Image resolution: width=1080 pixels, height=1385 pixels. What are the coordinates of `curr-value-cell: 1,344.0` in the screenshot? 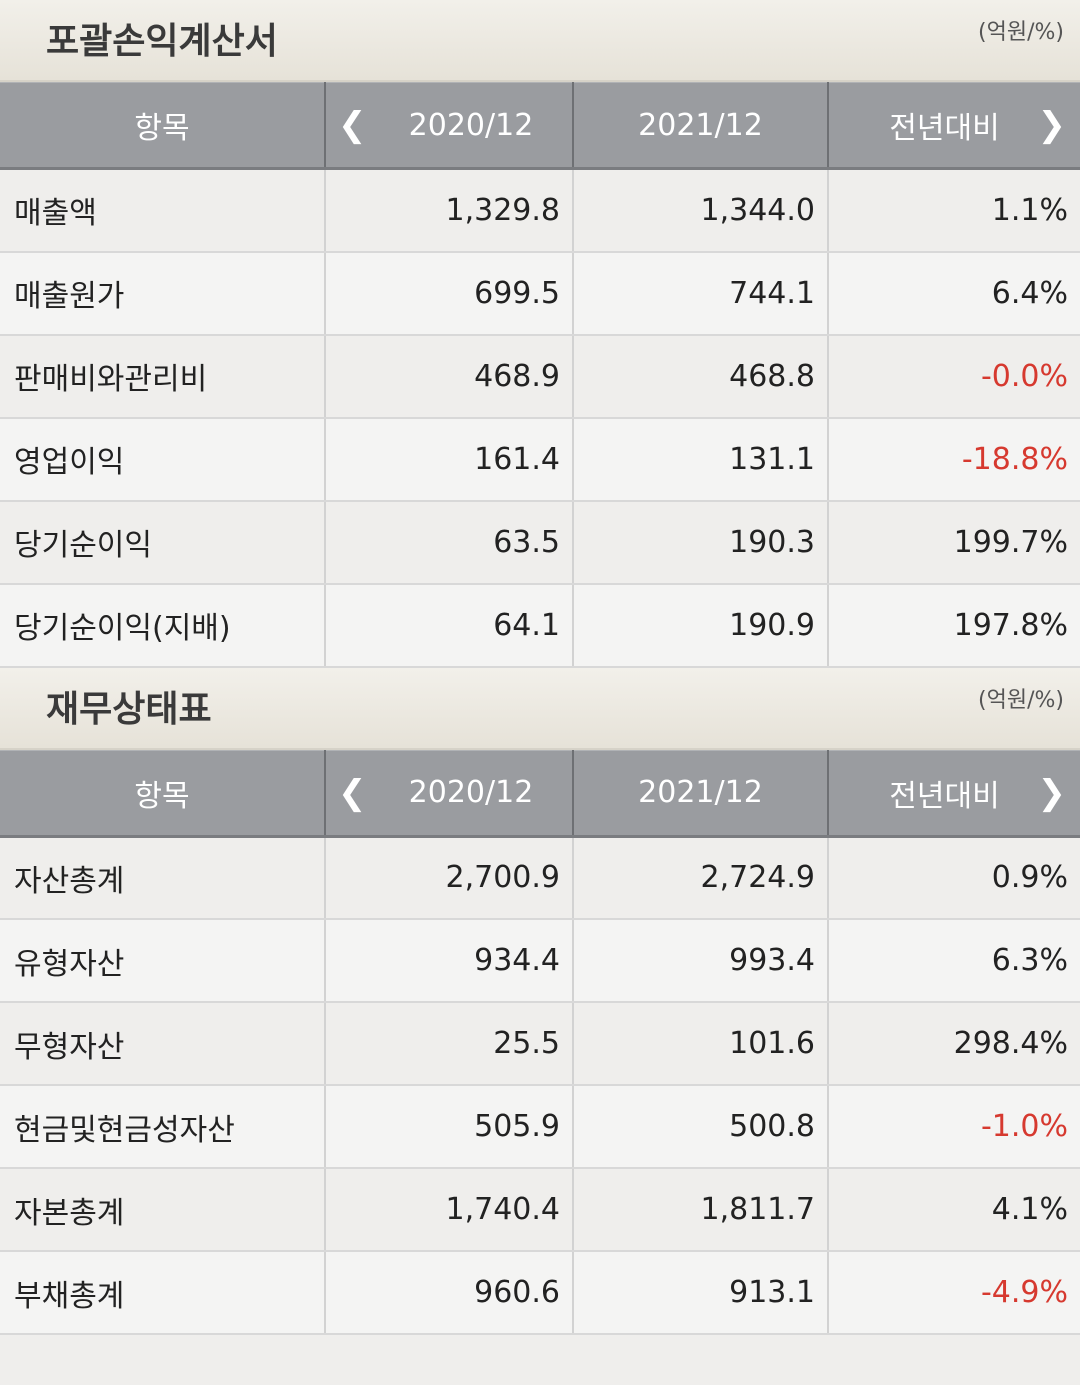 It's located at (700, 210).